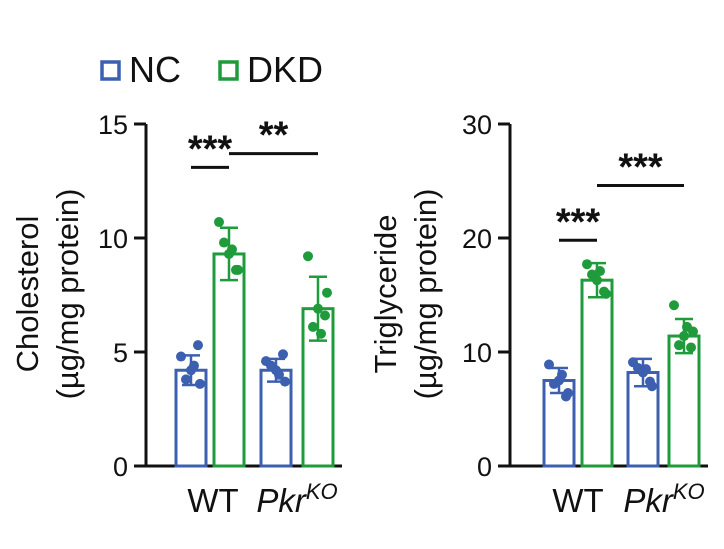 Image resolution: width=724 pixels, height=549 pixels. What do you see at coordinates (477, 353) in the screenshot?
I see `triglyceride-ytick-label: 10` at bounding box center [477, 353].